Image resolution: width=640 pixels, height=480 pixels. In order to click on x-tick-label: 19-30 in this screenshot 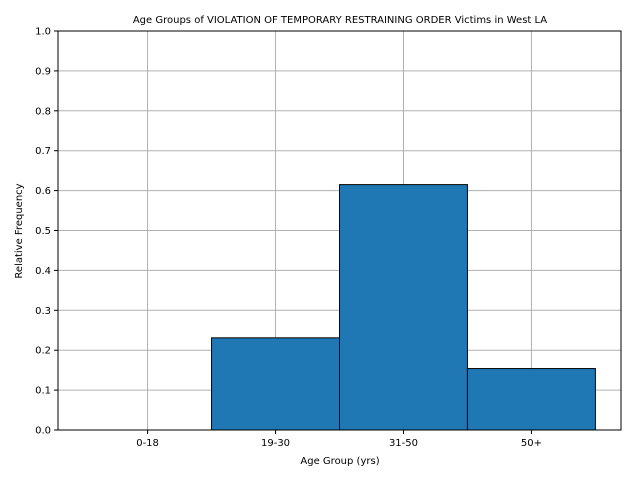, I will do `click(275, 443)`.